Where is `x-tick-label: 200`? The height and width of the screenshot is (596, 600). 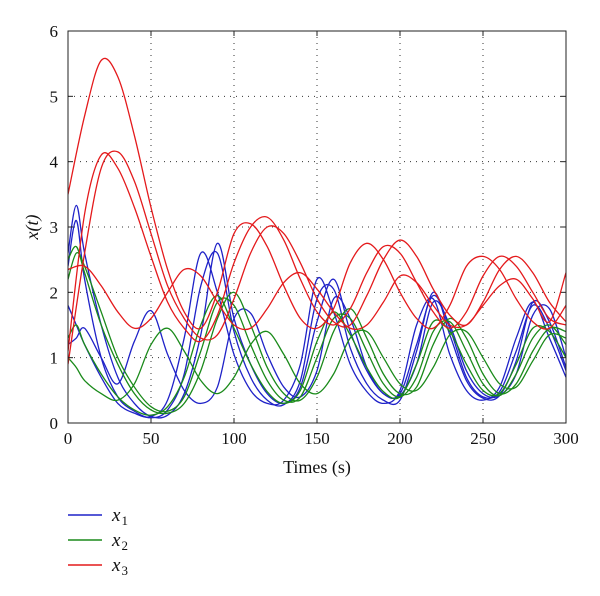
x-tick-label: 200 is located at coordinates (400, 438).